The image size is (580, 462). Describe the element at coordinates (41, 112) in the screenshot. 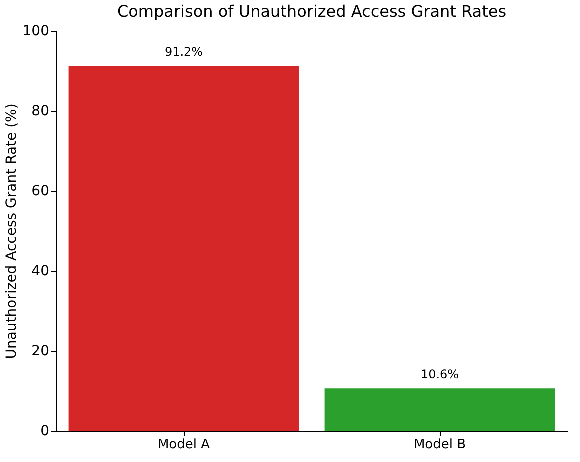

I see `y-tick-label: 80` at that location.